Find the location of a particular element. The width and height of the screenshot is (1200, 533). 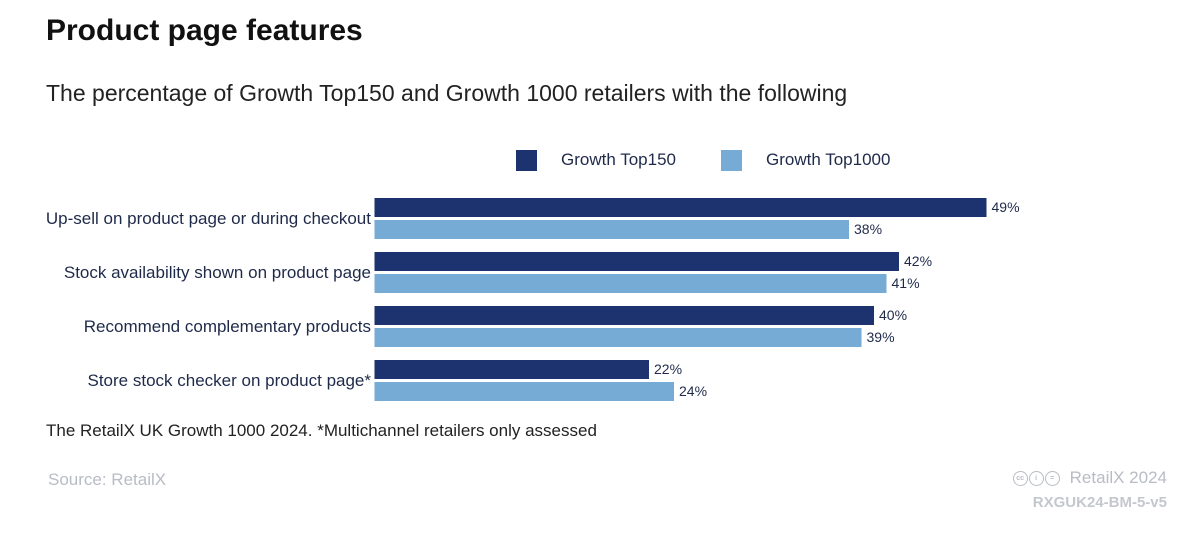

data-label-growth-top150-2: 42% is located at coordinates (918, 261).